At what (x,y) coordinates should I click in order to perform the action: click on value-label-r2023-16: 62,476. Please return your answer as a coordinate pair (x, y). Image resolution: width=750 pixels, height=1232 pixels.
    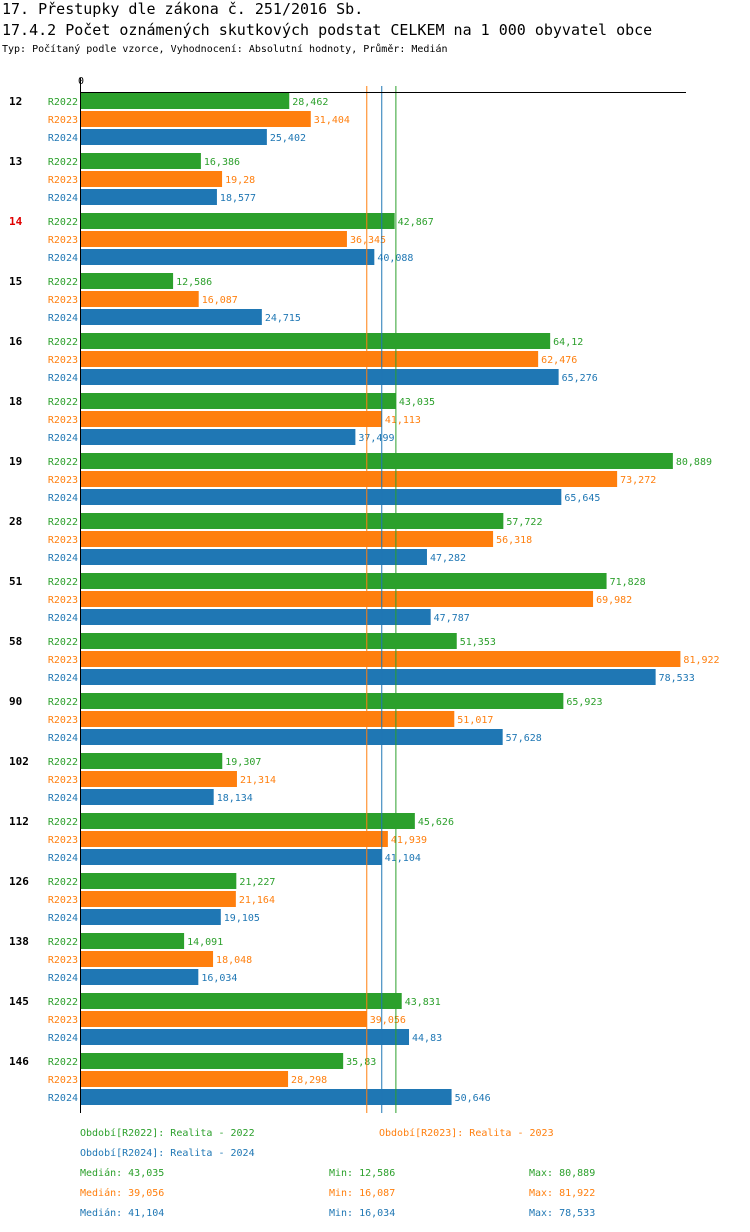
    Looking at the image, I should click on (559, 360).